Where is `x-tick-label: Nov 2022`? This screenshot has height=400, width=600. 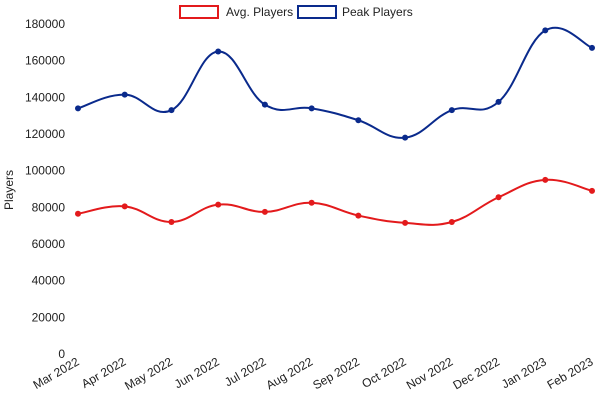 x-tick-label: Nov 2022 is located at coordinates (430, 373).